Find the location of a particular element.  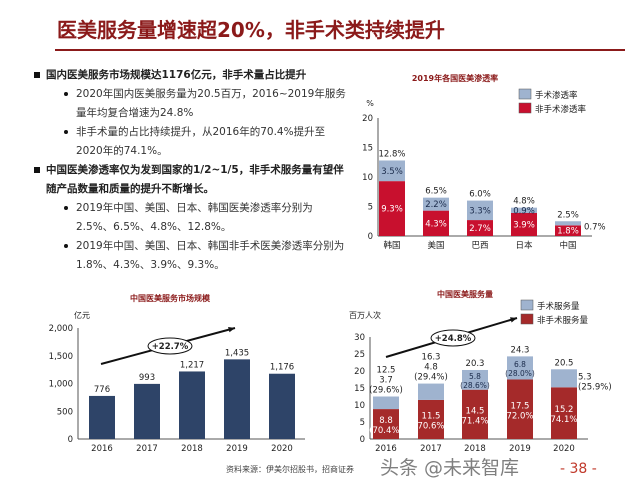

bullet: 国内医美服务市场规模达1176亿元，非手术量占比提升 is located at coordinates (190, 75).